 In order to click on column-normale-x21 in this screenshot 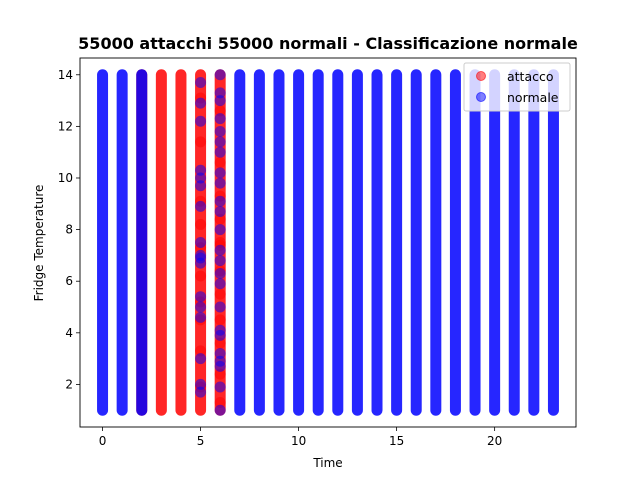, I will do `click(514, 242)`.